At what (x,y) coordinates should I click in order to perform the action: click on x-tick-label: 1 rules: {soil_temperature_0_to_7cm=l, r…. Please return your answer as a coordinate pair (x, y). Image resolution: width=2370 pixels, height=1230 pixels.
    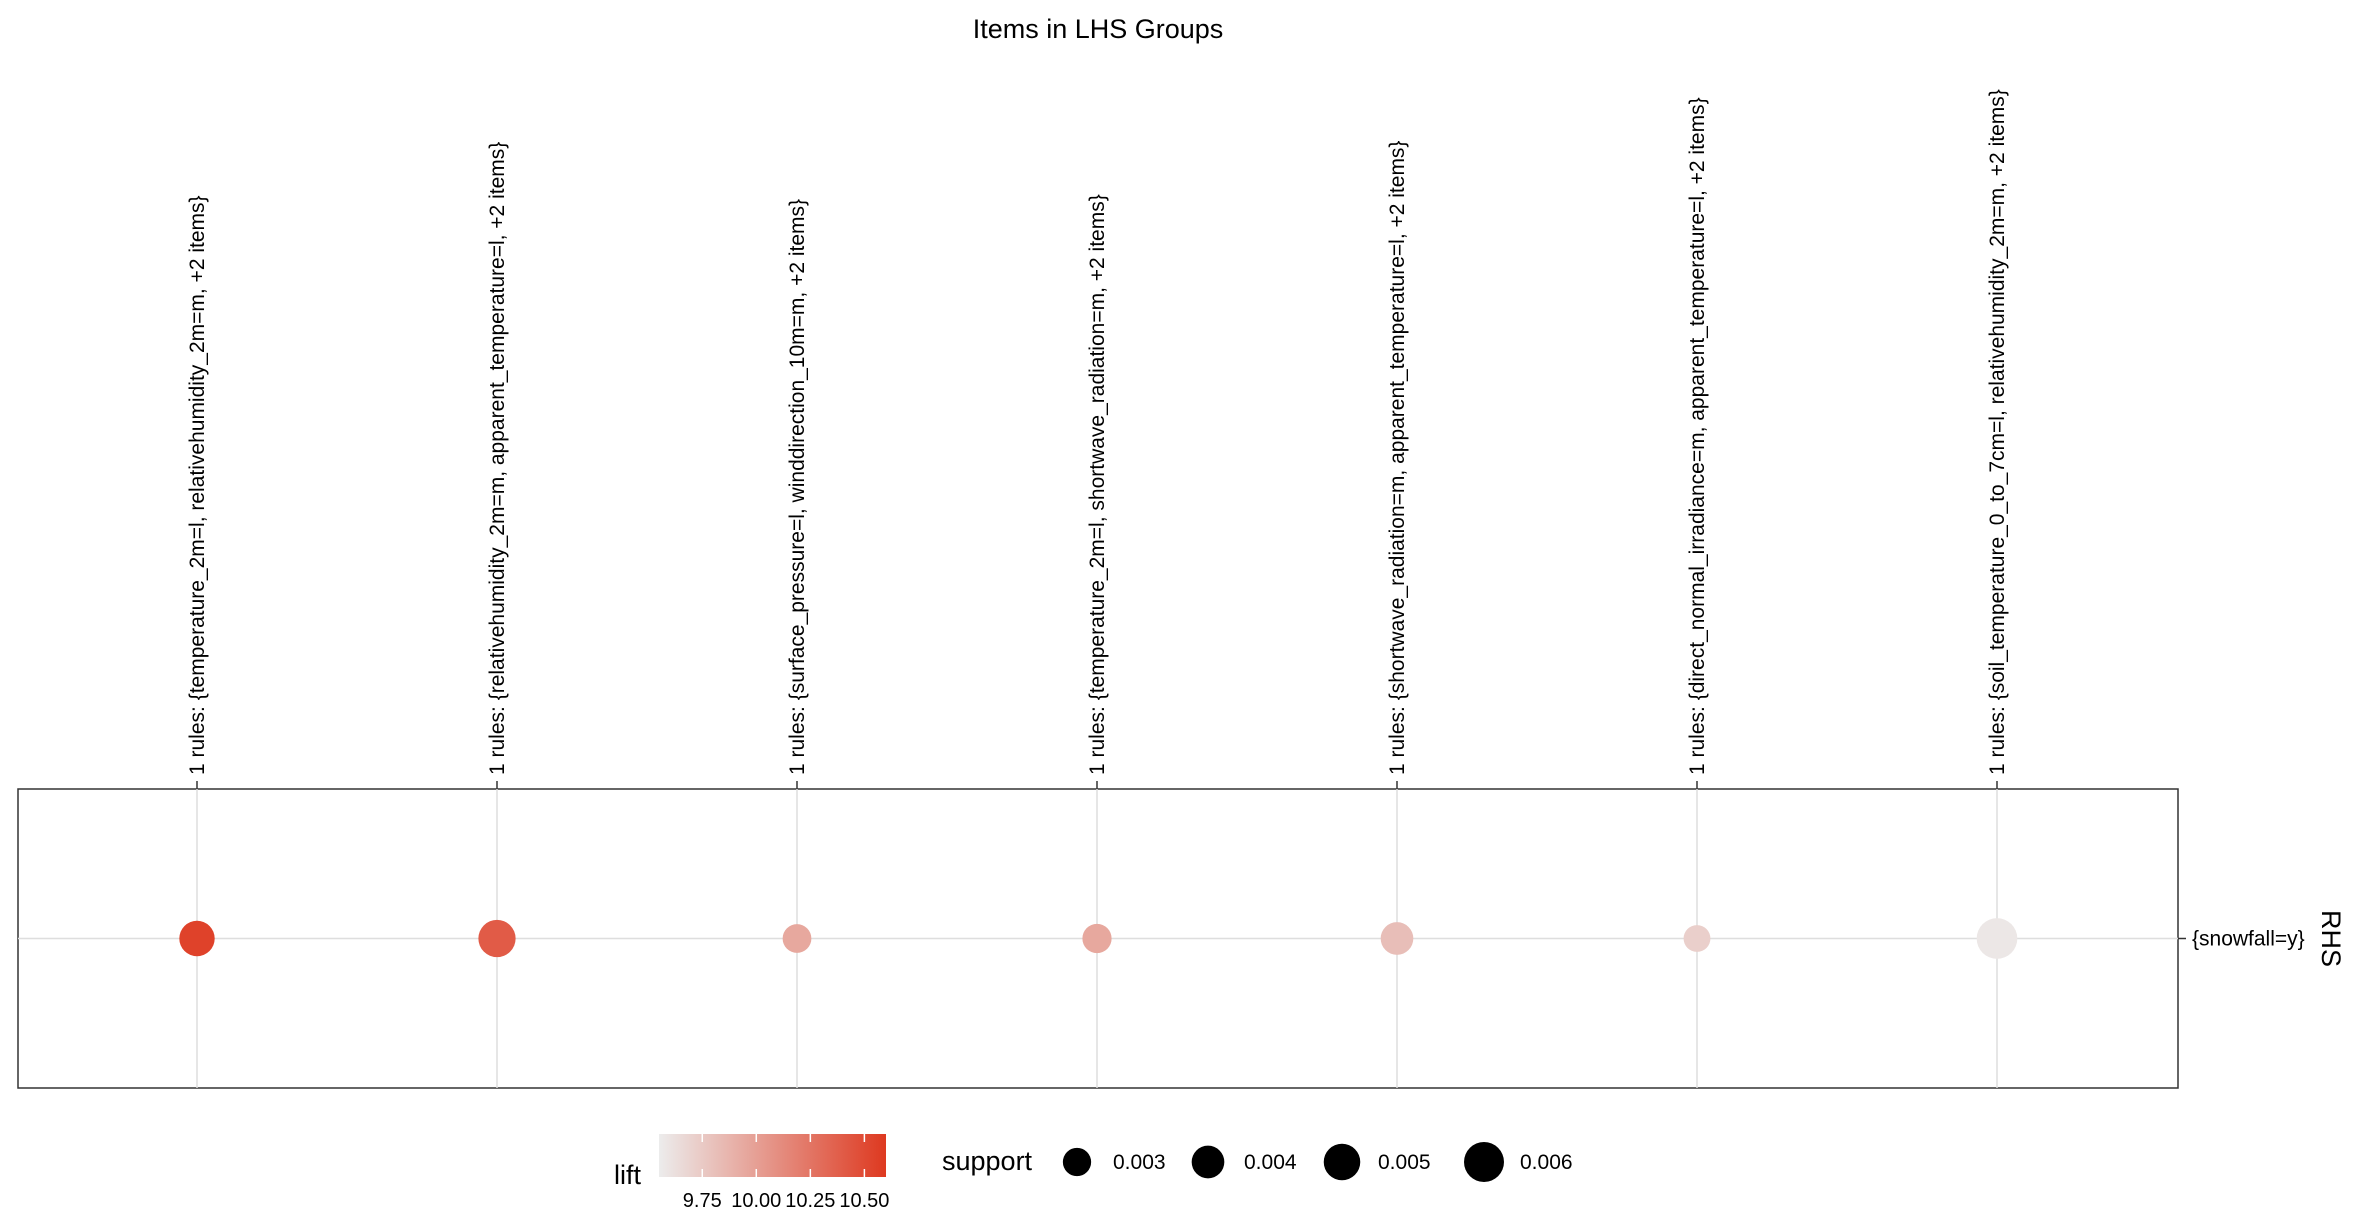
    Looking at the image, I should click on (1997, 432).